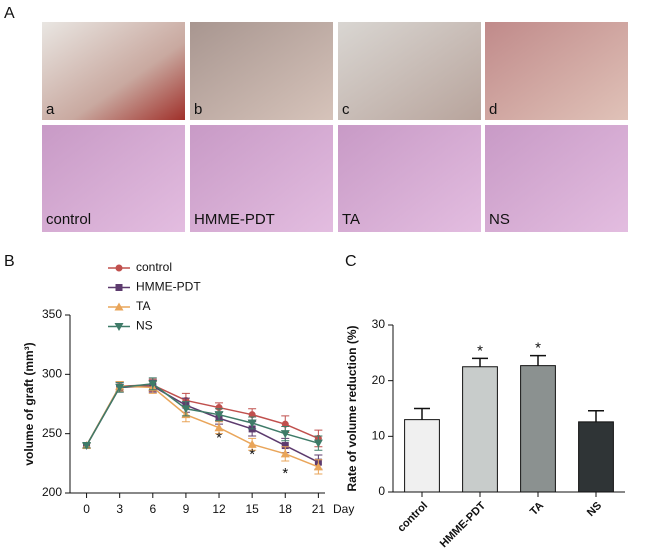  Describe the element at coordinates (379, 436) in the screenshot. I see `y-tick-label: 10` at that location.